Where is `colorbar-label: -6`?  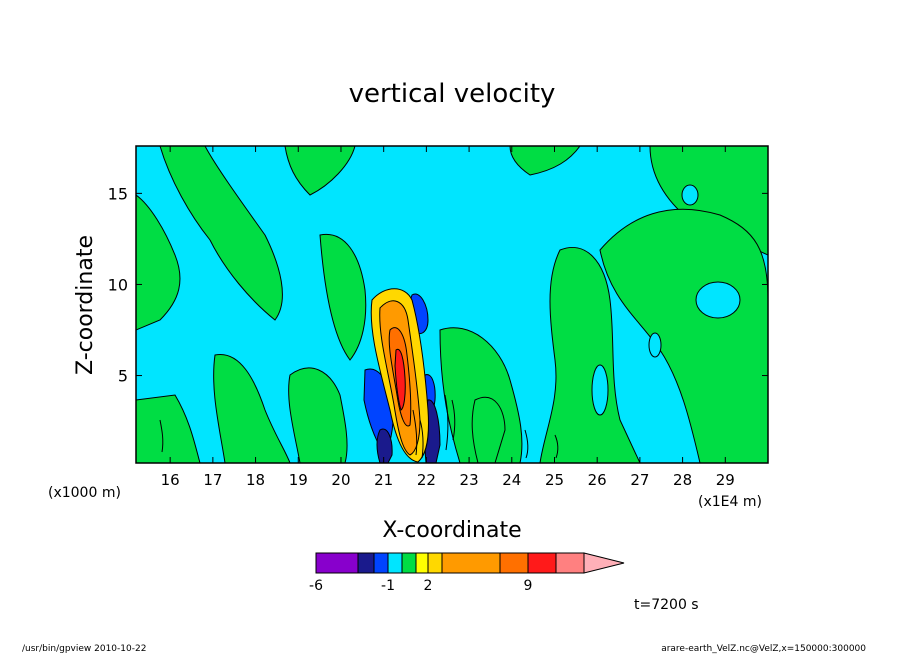
colorbar-label: -6 is located at coordinates (316, 586).